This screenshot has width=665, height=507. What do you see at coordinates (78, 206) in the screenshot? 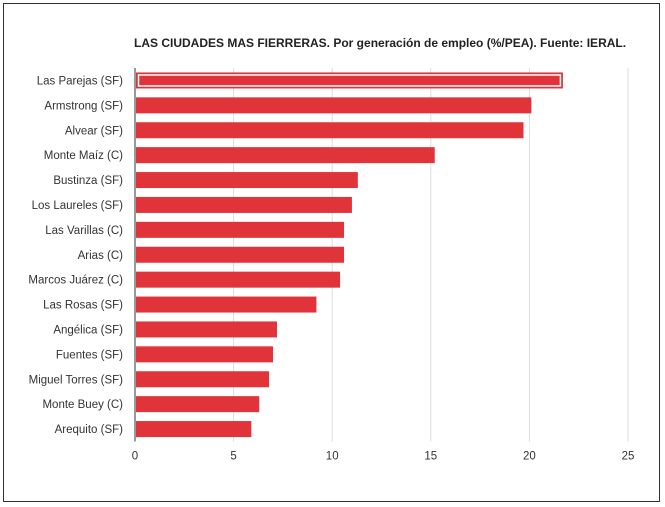
I see `category-label: Los Laureles (SF)` at bounding box center [78, 206].